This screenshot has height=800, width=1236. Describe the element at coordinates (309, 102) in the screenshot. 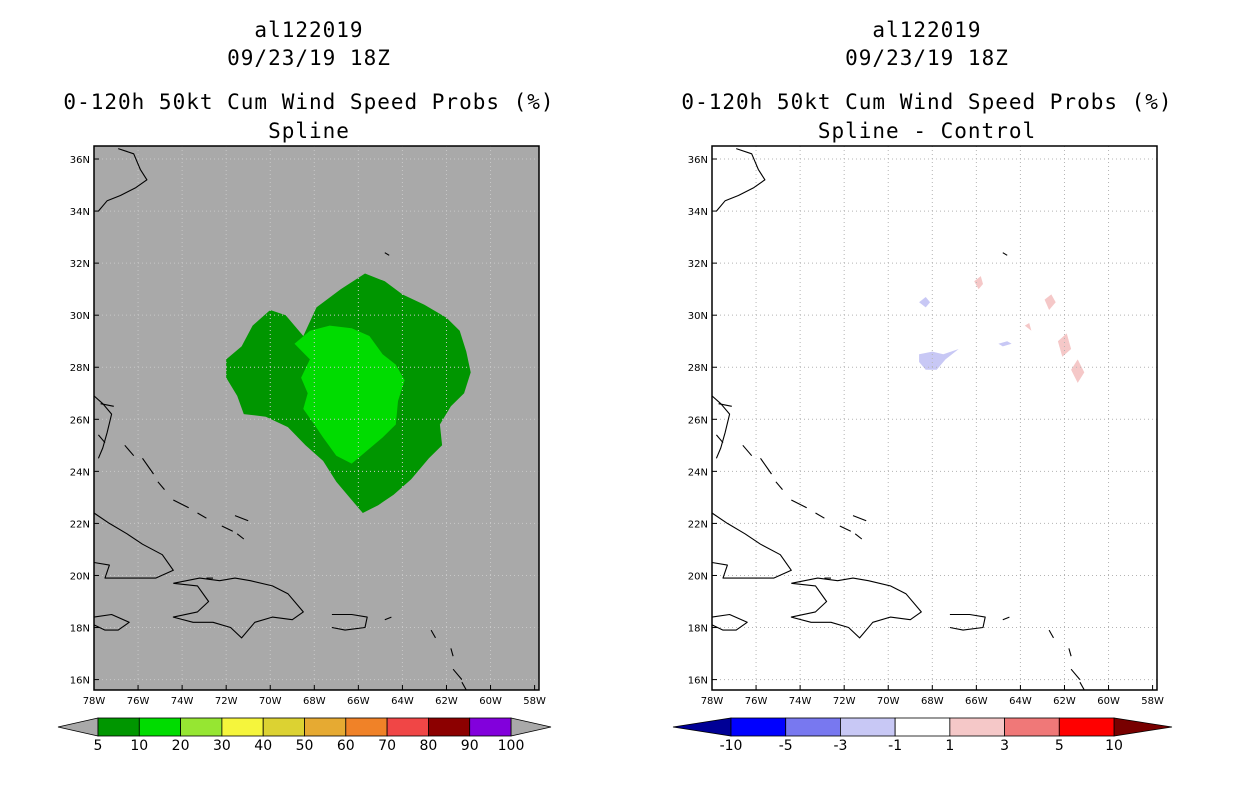

I see `product-title: 0-120h 50kt Cum Wind Speed Probs (%)` at that location.